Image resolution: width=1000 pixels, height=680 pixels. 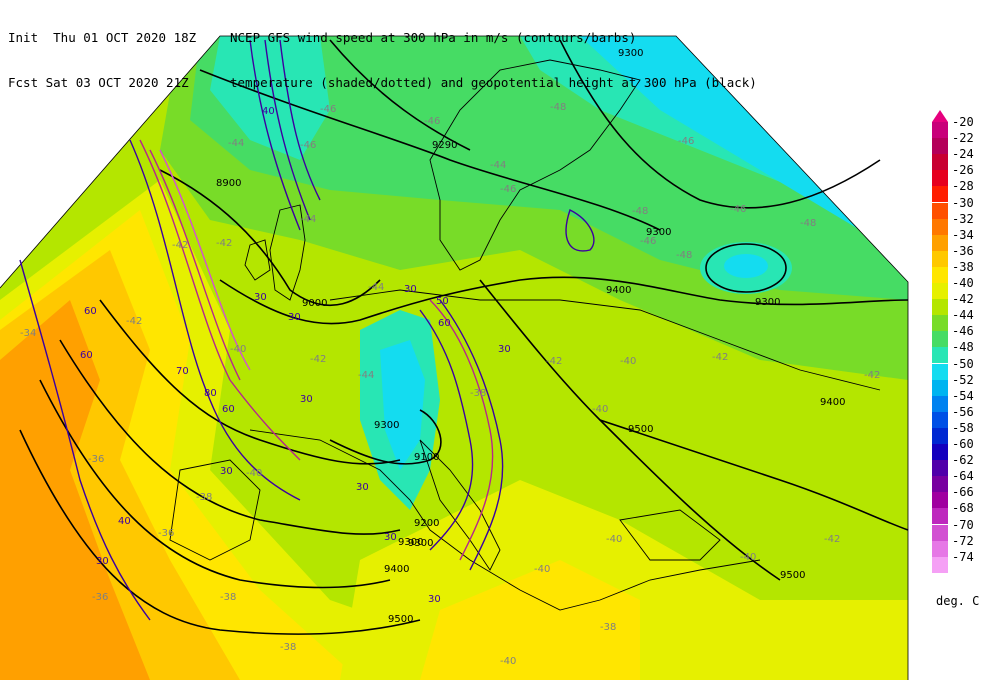 What do you see at coordinates (963, 476) in the screenshot?
I see `legend-label: -64` at bounding box center [963, 476].